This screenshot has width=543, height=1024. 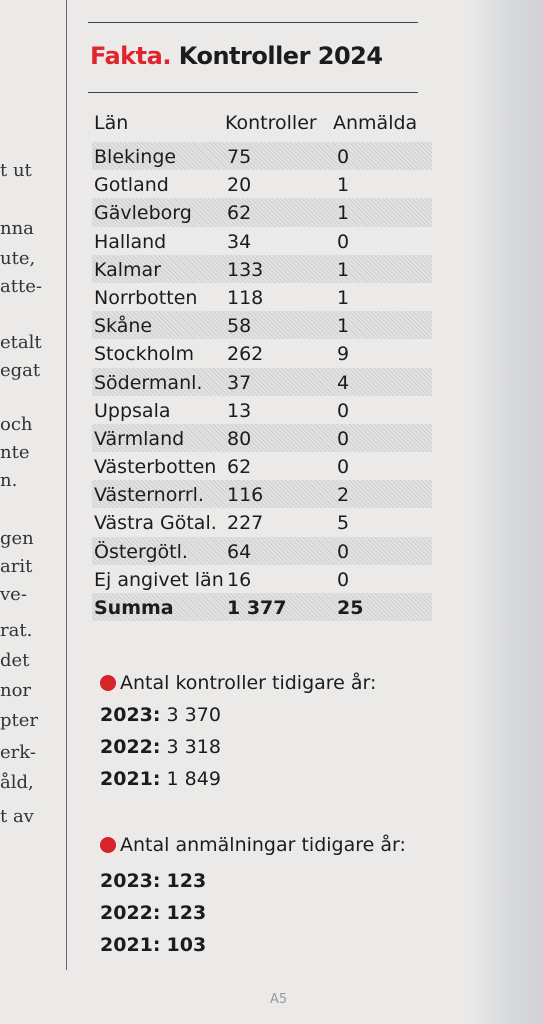 What do you see at coordinates (262, 184) in the screenshot?
I see `table-row: Gotland 20 1` at bounding box center [262, 184].